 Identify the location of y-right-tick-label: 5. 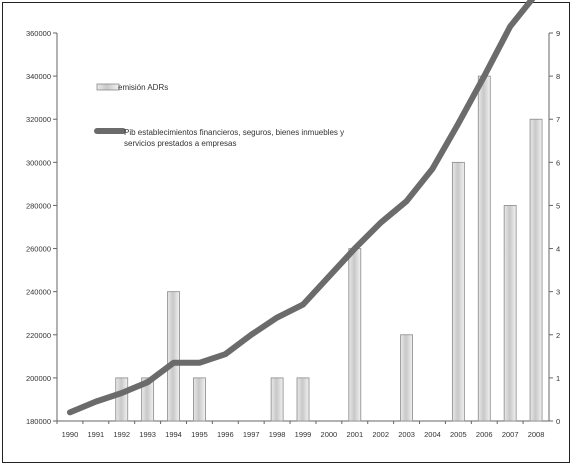
(558, 205).